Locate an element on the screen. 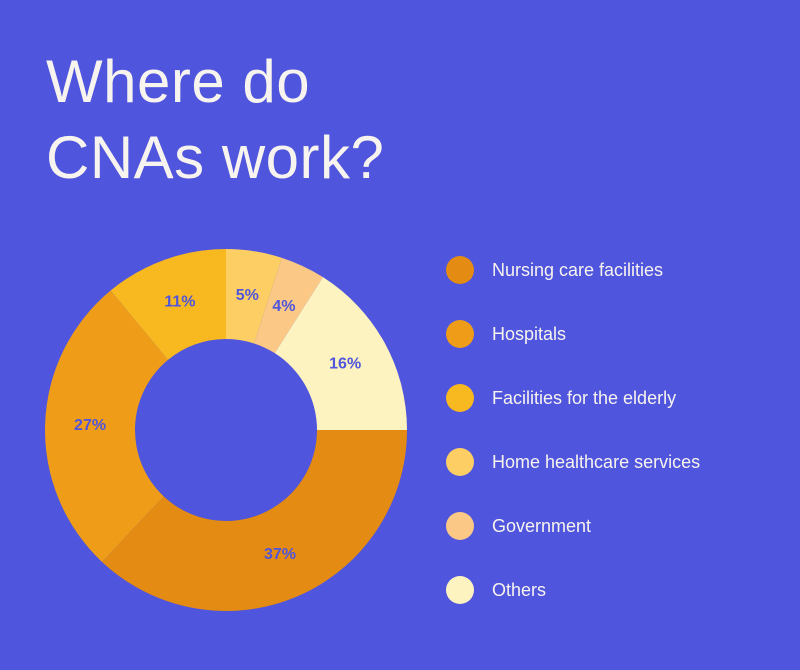 This screenshot has width=800, height=670. slice-facilities-for-the-elderly is located at coordinates (168, 304).